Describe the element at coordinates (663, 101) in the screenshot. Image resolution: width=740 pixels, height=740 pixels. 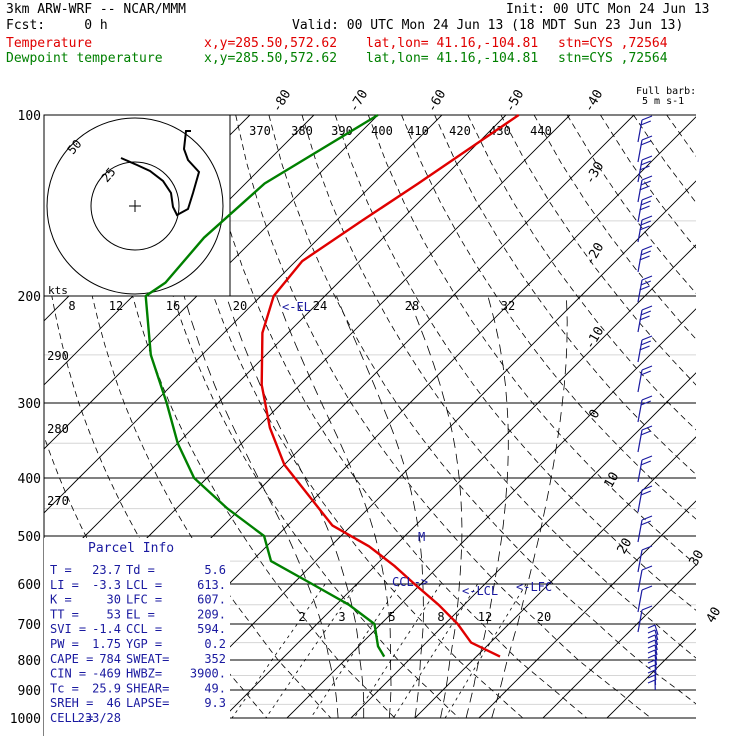
I see `barb-legend-units: 5 m s-1` at that location.